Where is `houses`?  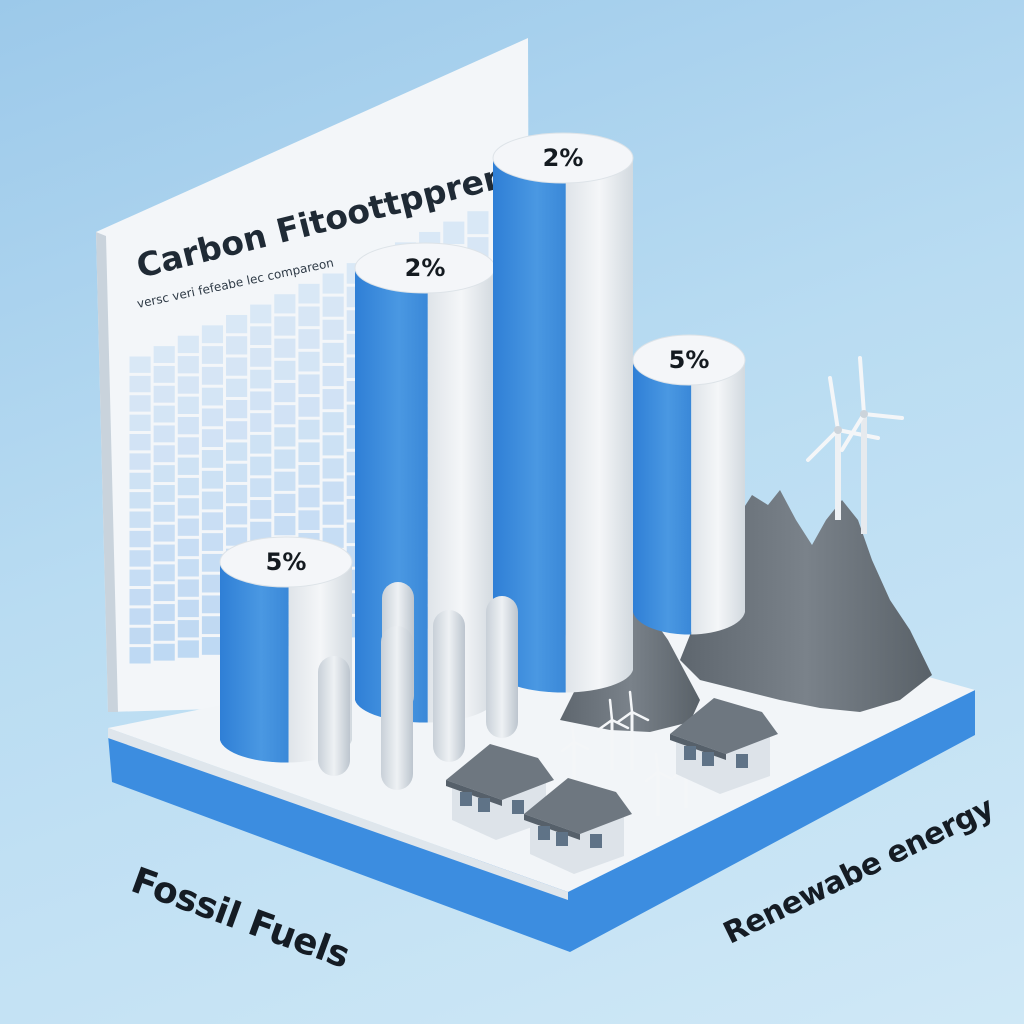 houses is located at coordinates (612, 786).